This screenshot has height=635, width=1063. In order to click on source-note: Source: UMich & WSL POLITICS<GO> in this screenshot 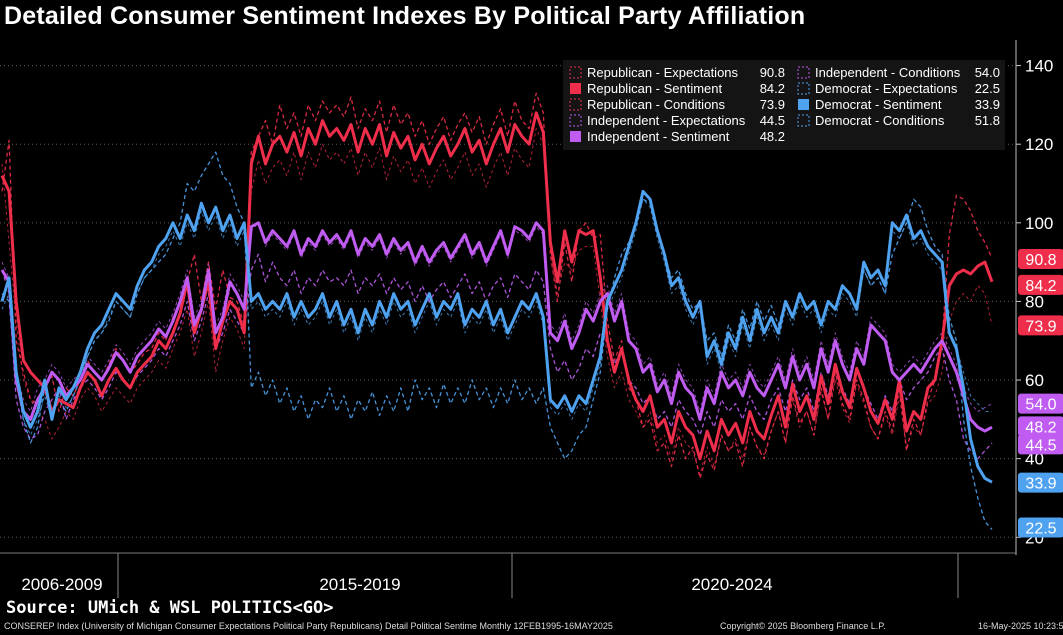, I will do `click(170, 608)`.